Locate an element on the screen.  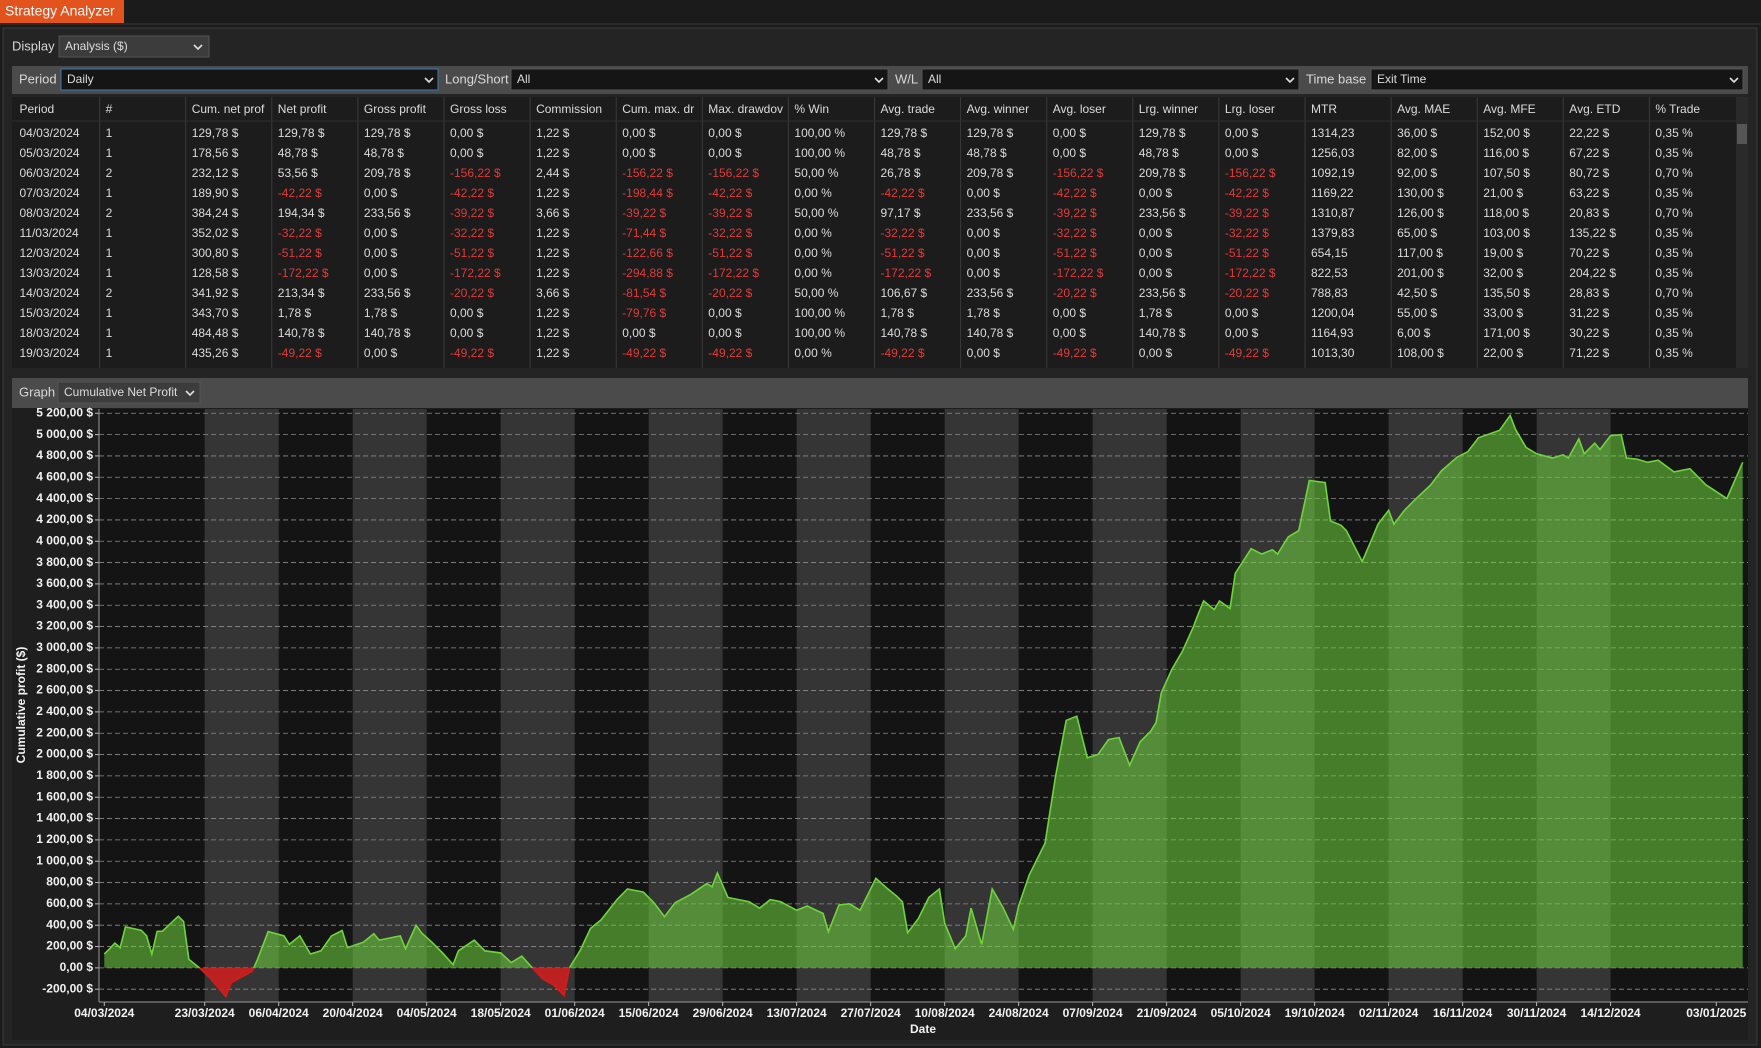
table-cell: 30,22 $ is located at coordinates (1589, 333).